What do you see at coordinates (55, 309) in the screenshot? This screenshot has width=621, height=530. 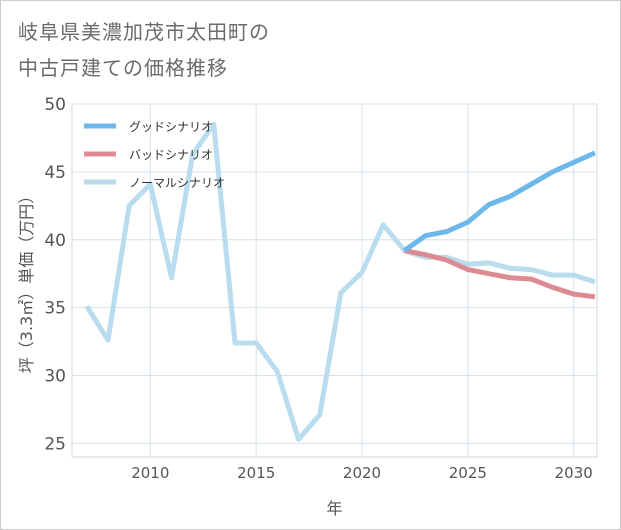 I see `y-tick-label: 35` at bounding box center [55, 309].